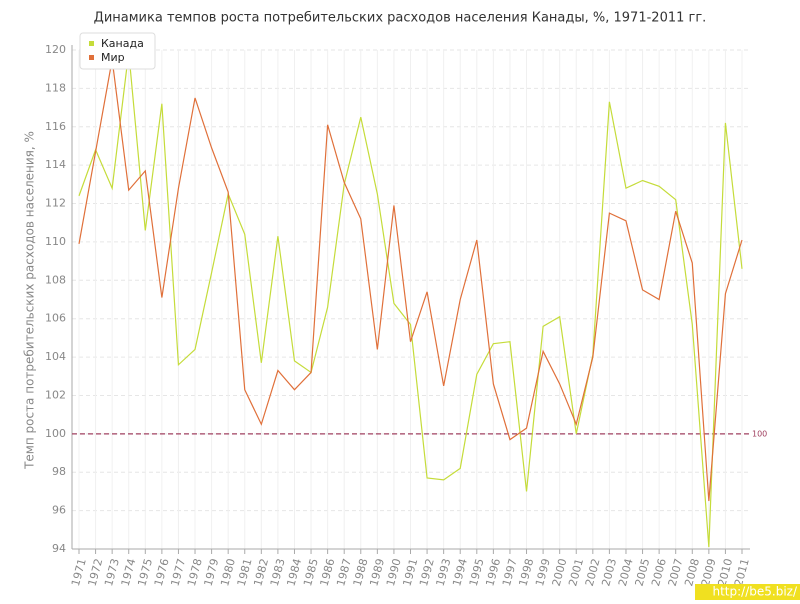 The width and height of the screenshot is (800, 604). I want to click on watermark-bg, so click(747, 592).